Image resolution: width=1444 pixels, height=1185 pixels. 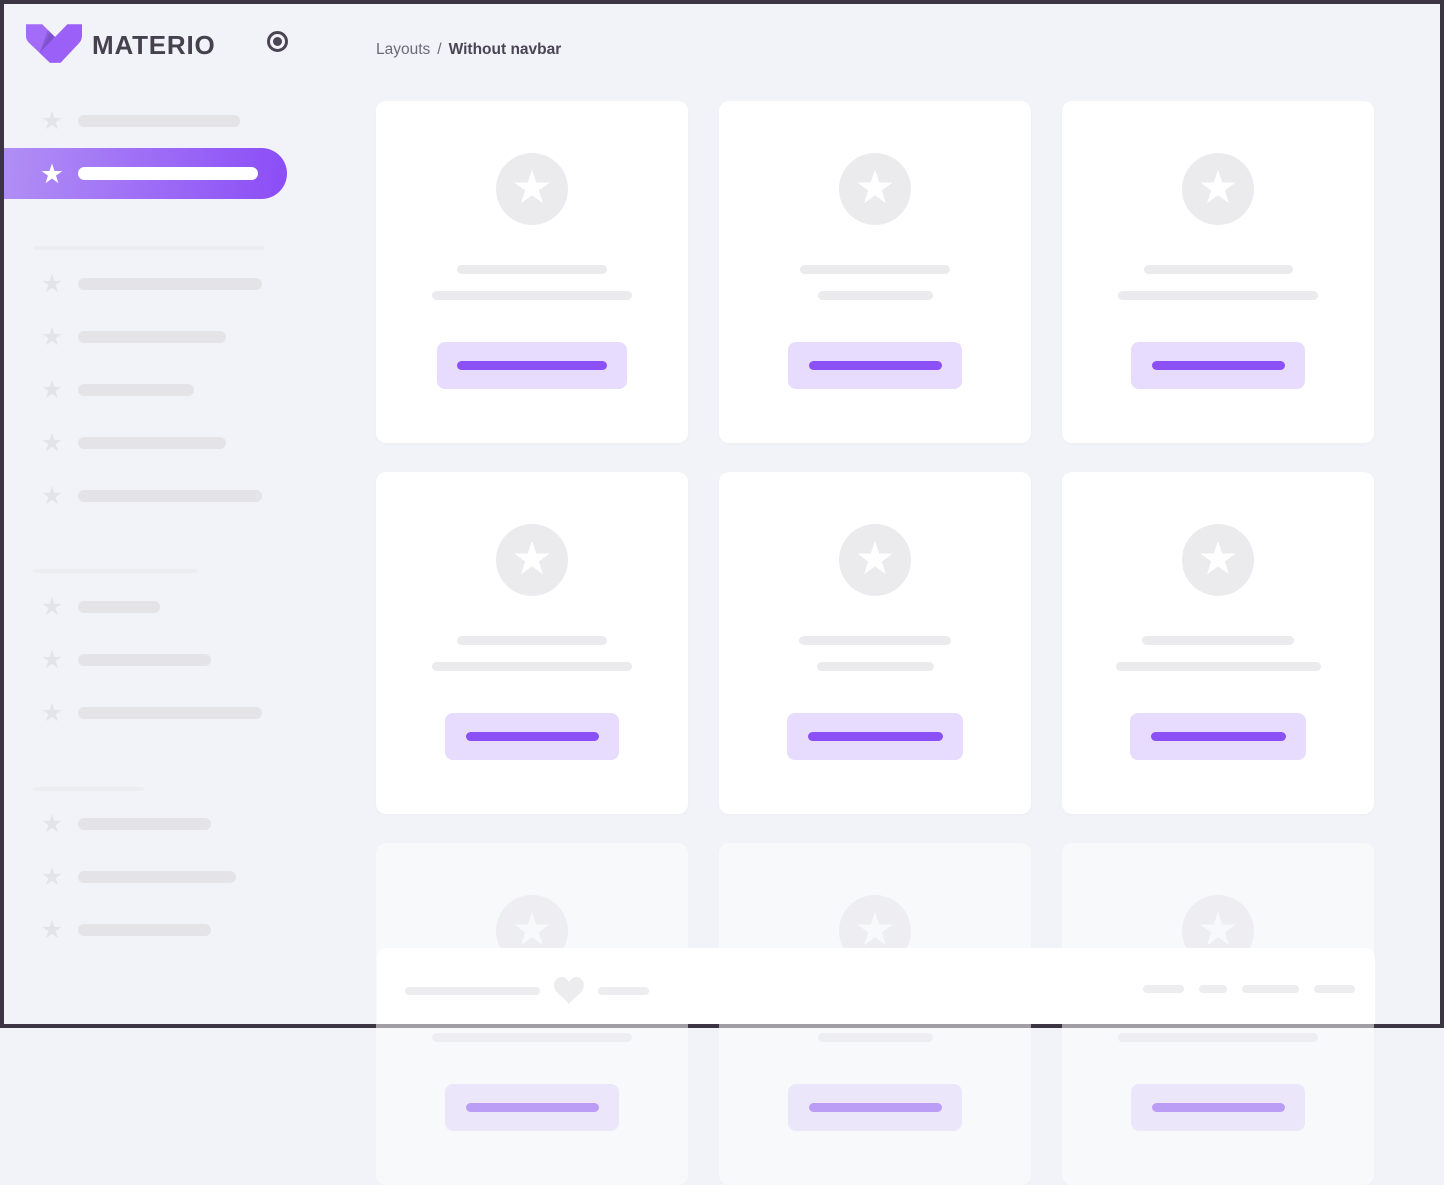 I want to click on breadcrumb-item-layouts: Layouts, so click(x=403, y=49).